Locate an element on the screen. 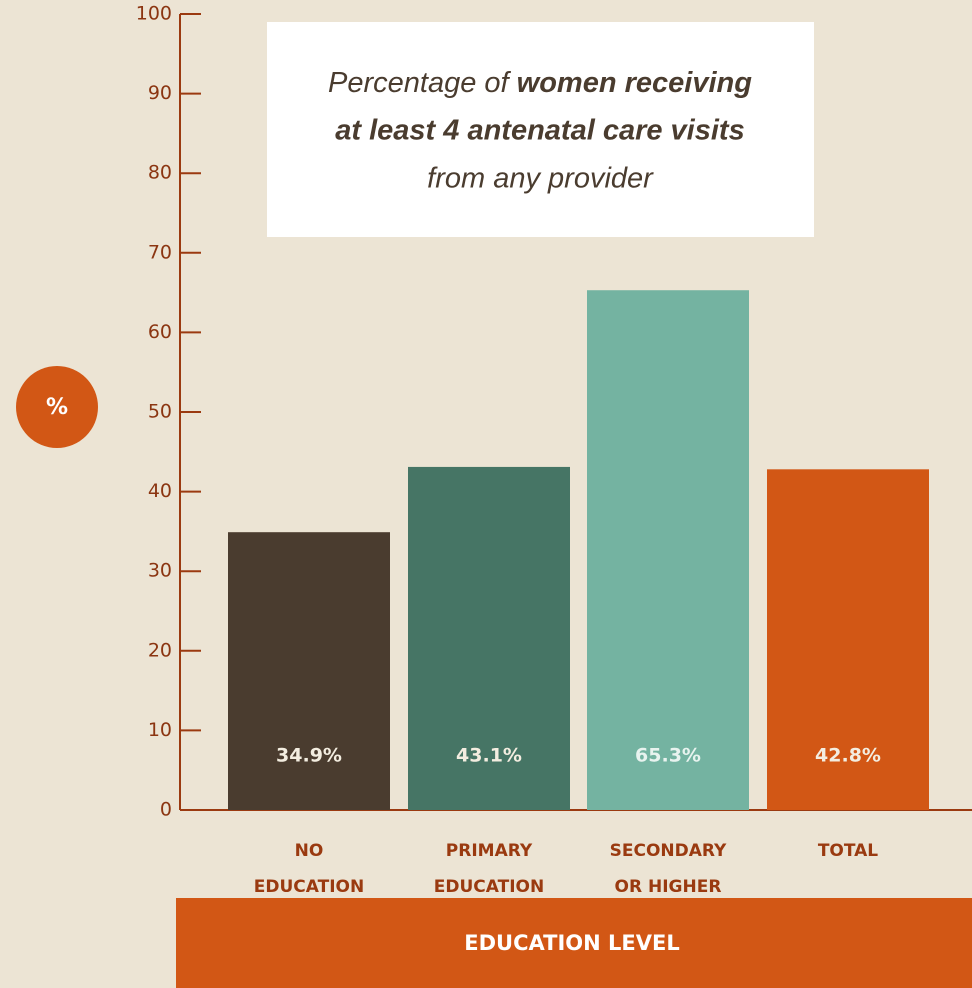 This screenshot has height=988, width=972. x-tick-label: OR HIGHER is located at coordinates (668, 887).